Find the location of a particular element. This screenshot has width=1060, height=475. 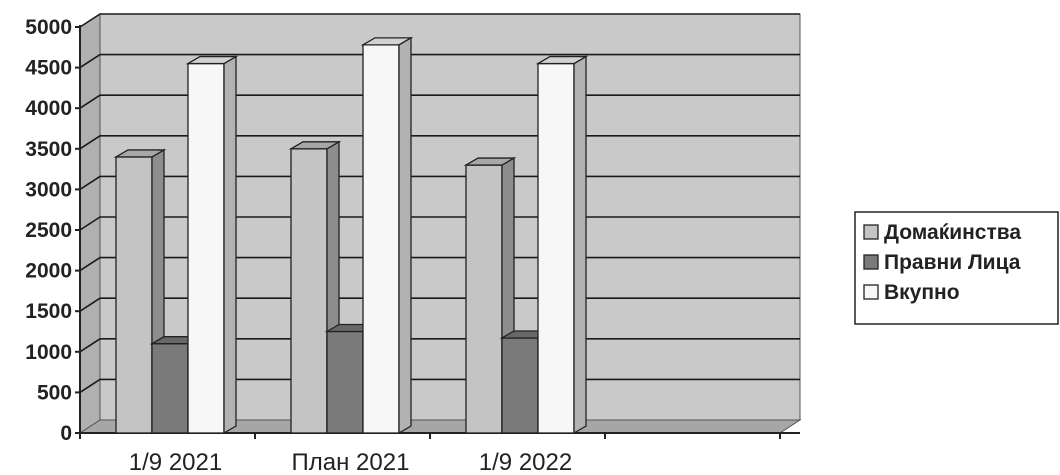

legend-box is located at coordinates (956, 268).